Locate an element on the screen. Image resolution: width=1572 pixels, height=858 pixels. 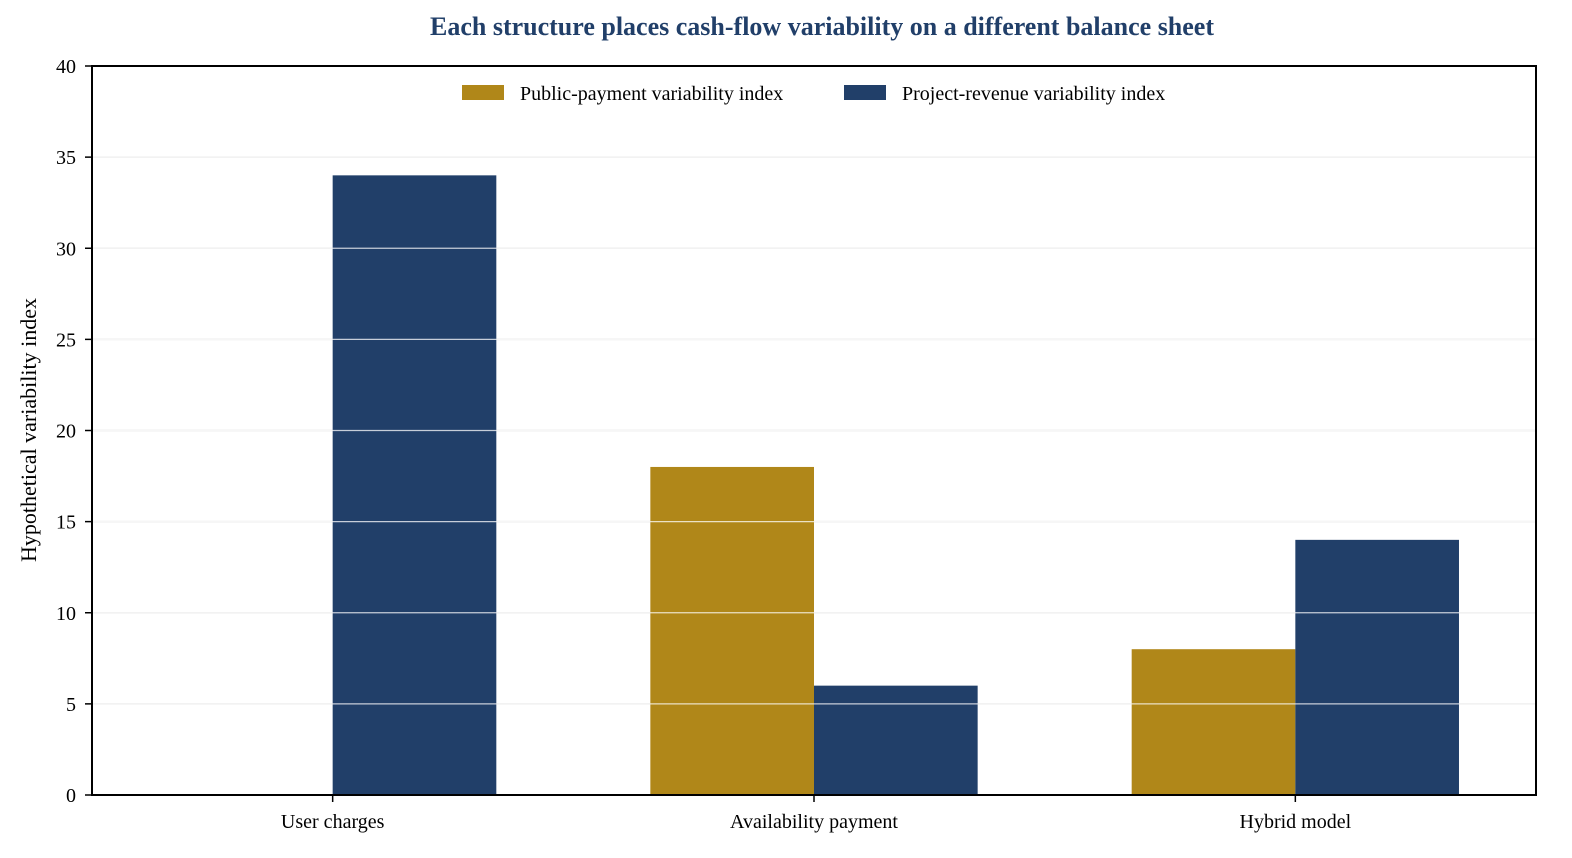
legend-item-public-payment: Public-payment variability index is located at coordinates (622, 94).